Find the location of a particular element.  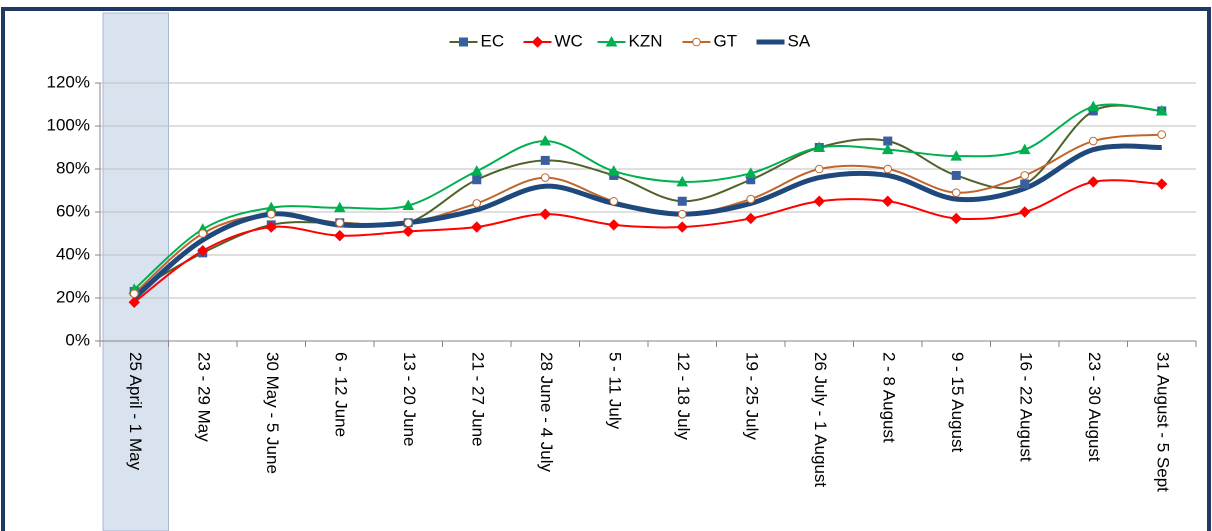

y-tick-label: 60% is located at coordinates (73, 210).